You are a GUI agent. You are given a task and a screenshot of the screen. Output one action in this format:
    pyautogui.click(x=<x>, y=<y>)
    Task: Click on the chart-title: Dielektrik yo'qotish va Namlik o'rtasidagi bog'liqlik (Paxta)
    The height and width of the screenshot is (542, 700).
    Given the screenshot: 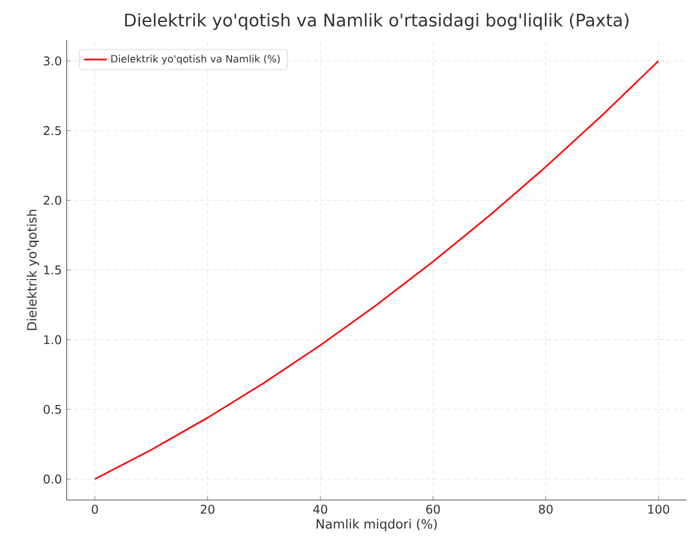 What is the action you would take?
    pyautogui.click(x=376, y=21)
    